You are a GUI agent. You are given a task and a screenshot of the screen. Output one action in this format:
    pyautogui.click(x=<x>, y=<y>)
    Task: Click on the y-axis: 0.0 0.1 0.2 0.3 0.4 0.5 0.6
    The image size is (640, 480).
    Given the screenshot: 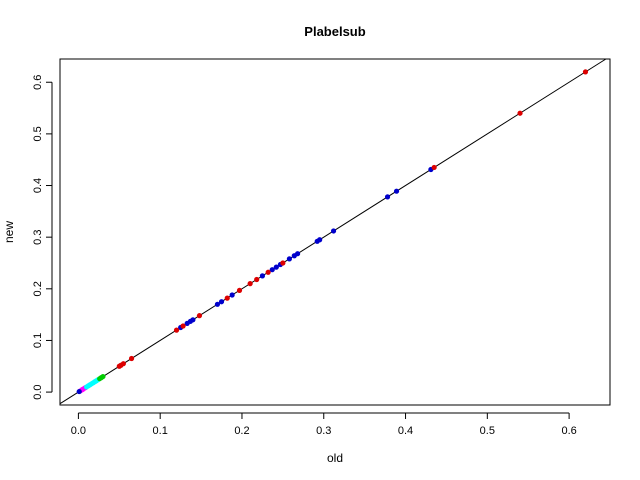 What is the action you would take?
    pyautogui.click(x=42, y=237)
    